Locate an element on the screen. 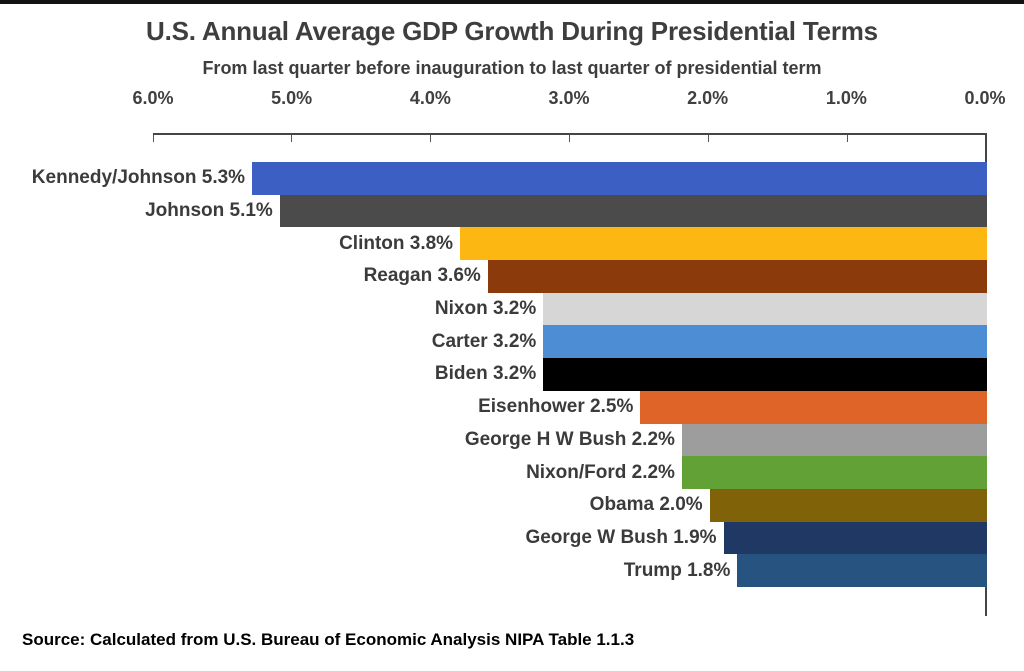  x-tick-label: 6.0% is located at coordinates (153, 98).